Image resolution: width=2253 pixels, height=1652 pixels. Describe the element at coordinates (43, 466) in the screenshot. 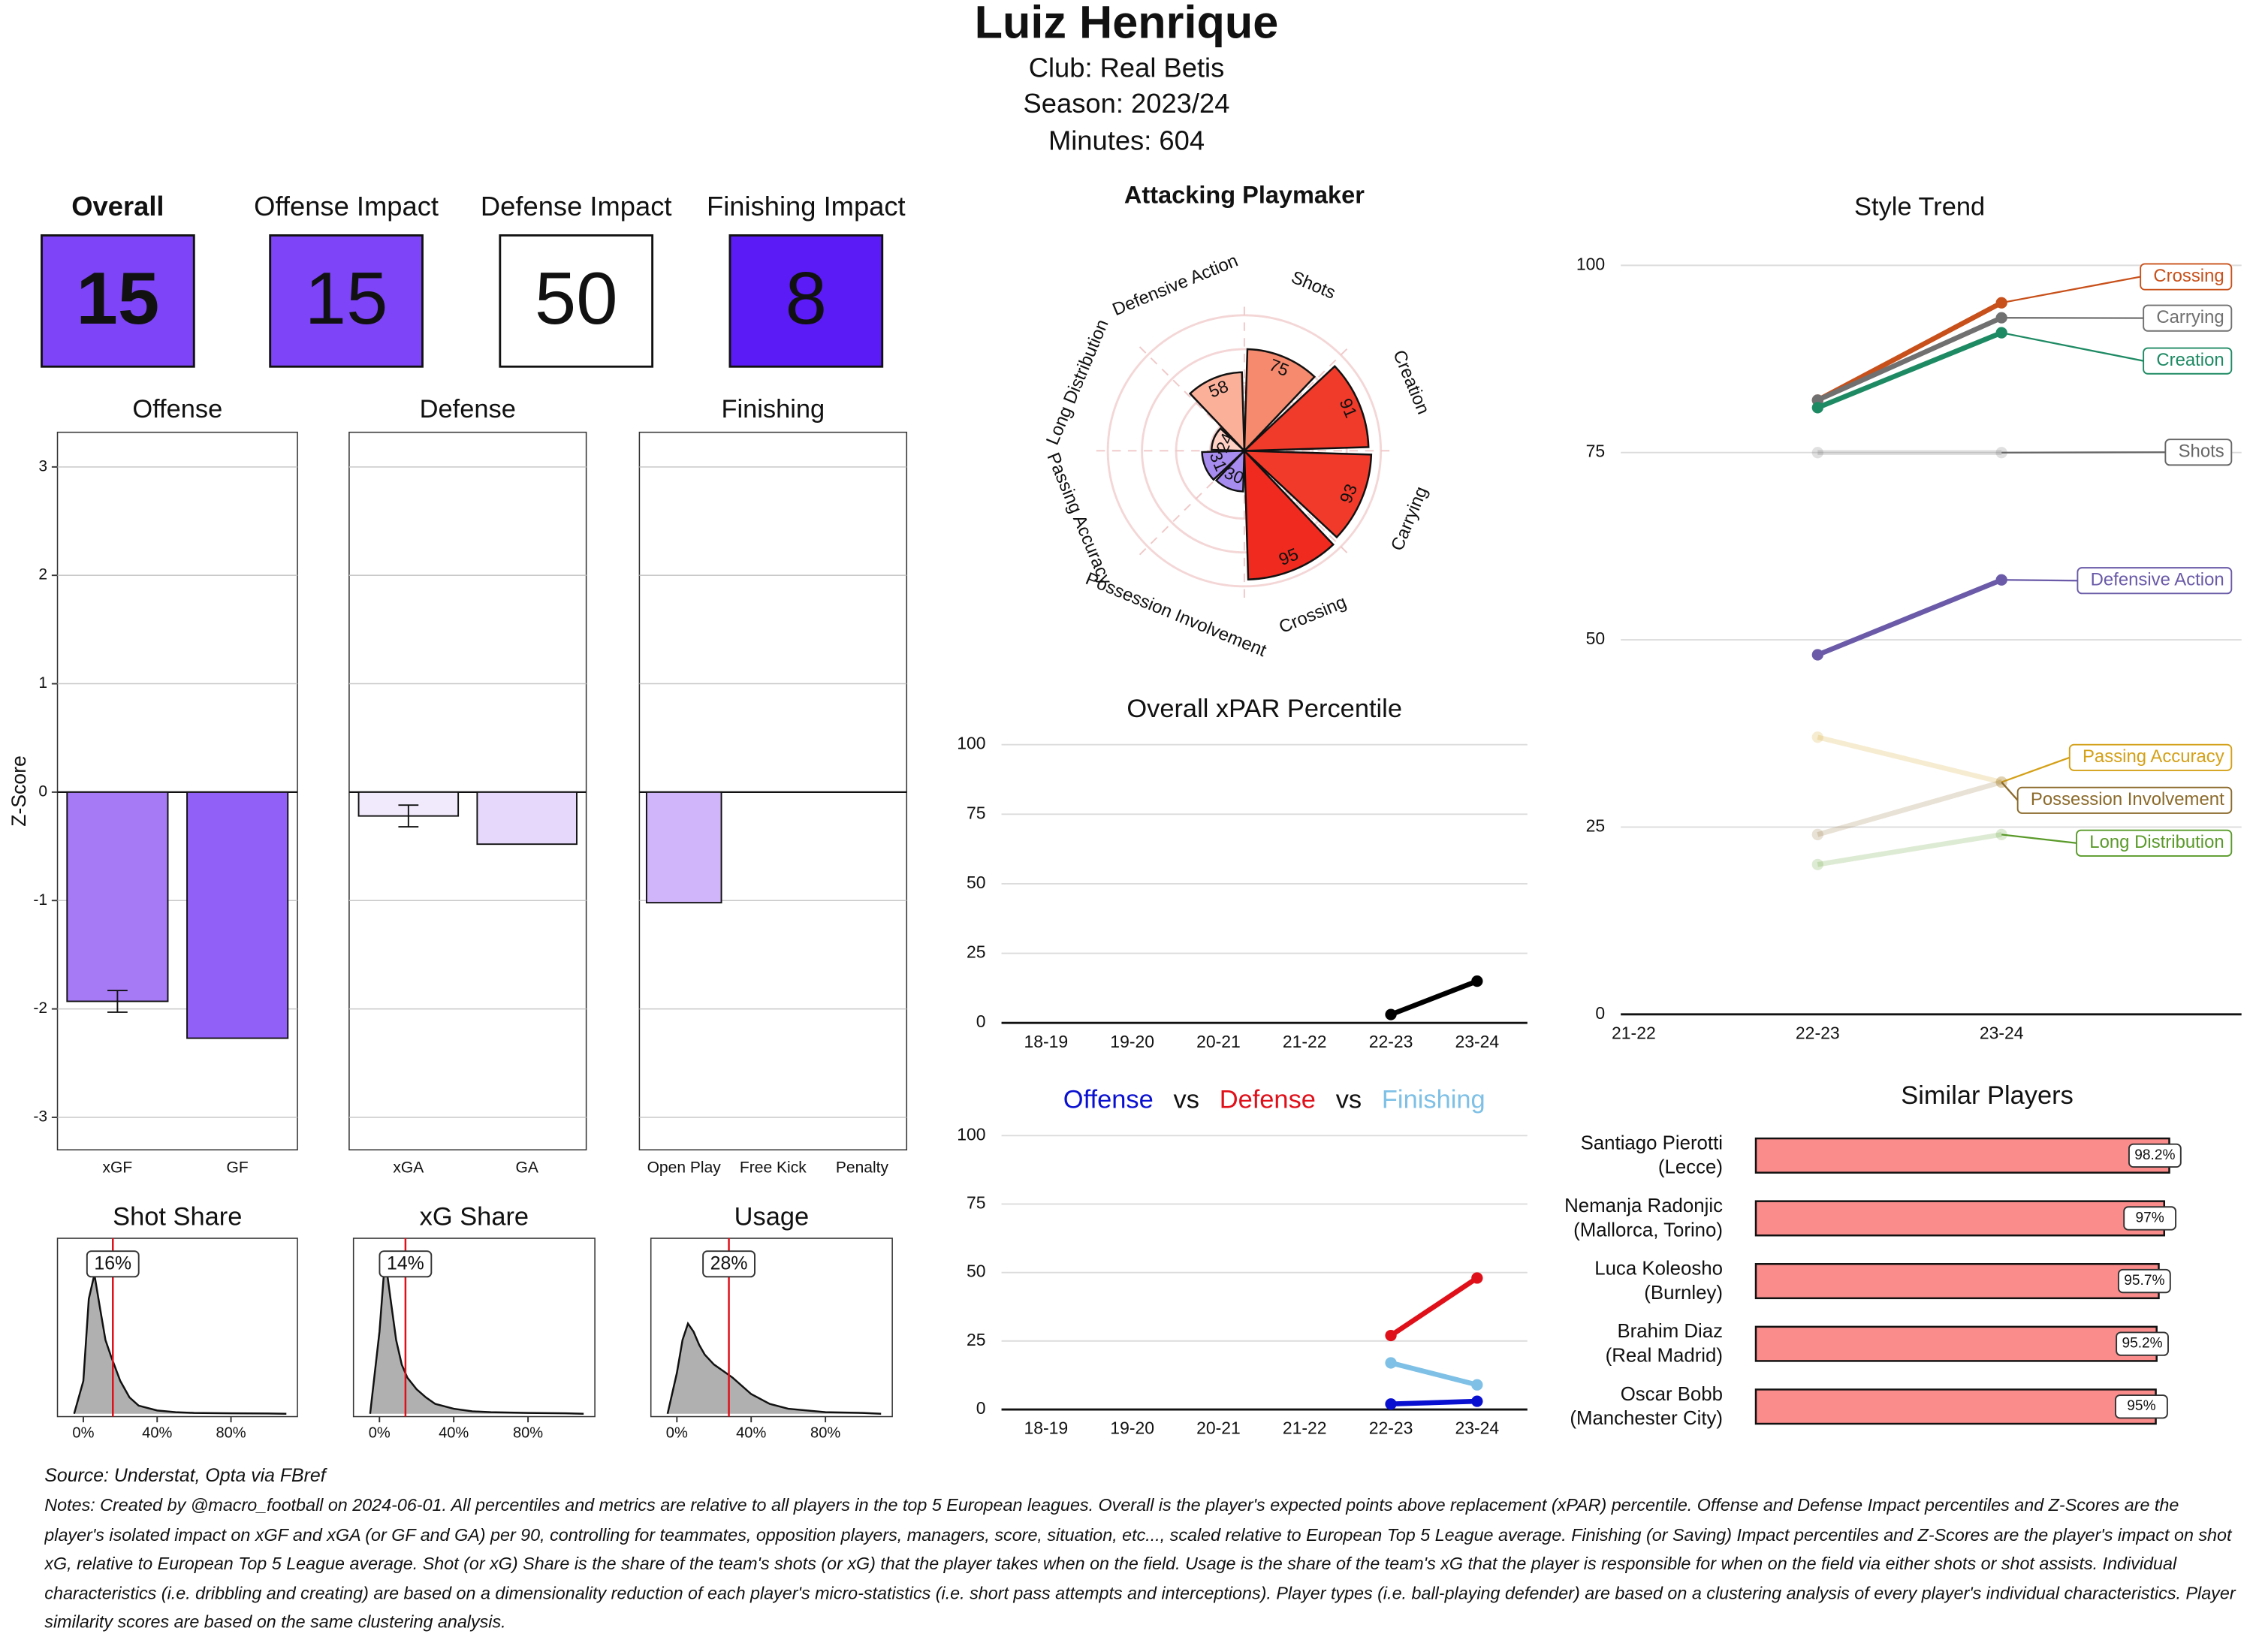

I see `y-tick-label: 3` at that location.